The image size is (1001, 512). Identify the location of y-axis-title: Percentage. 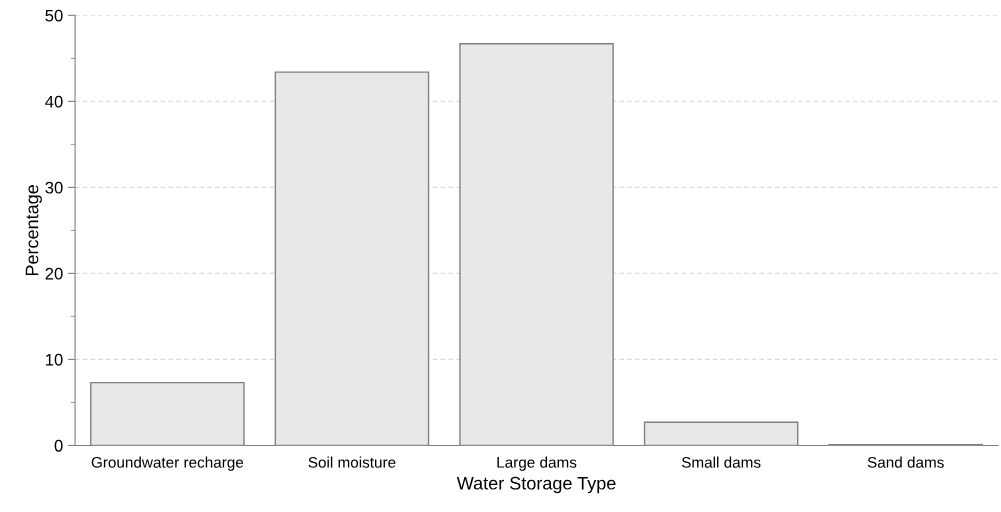
(33, 230).